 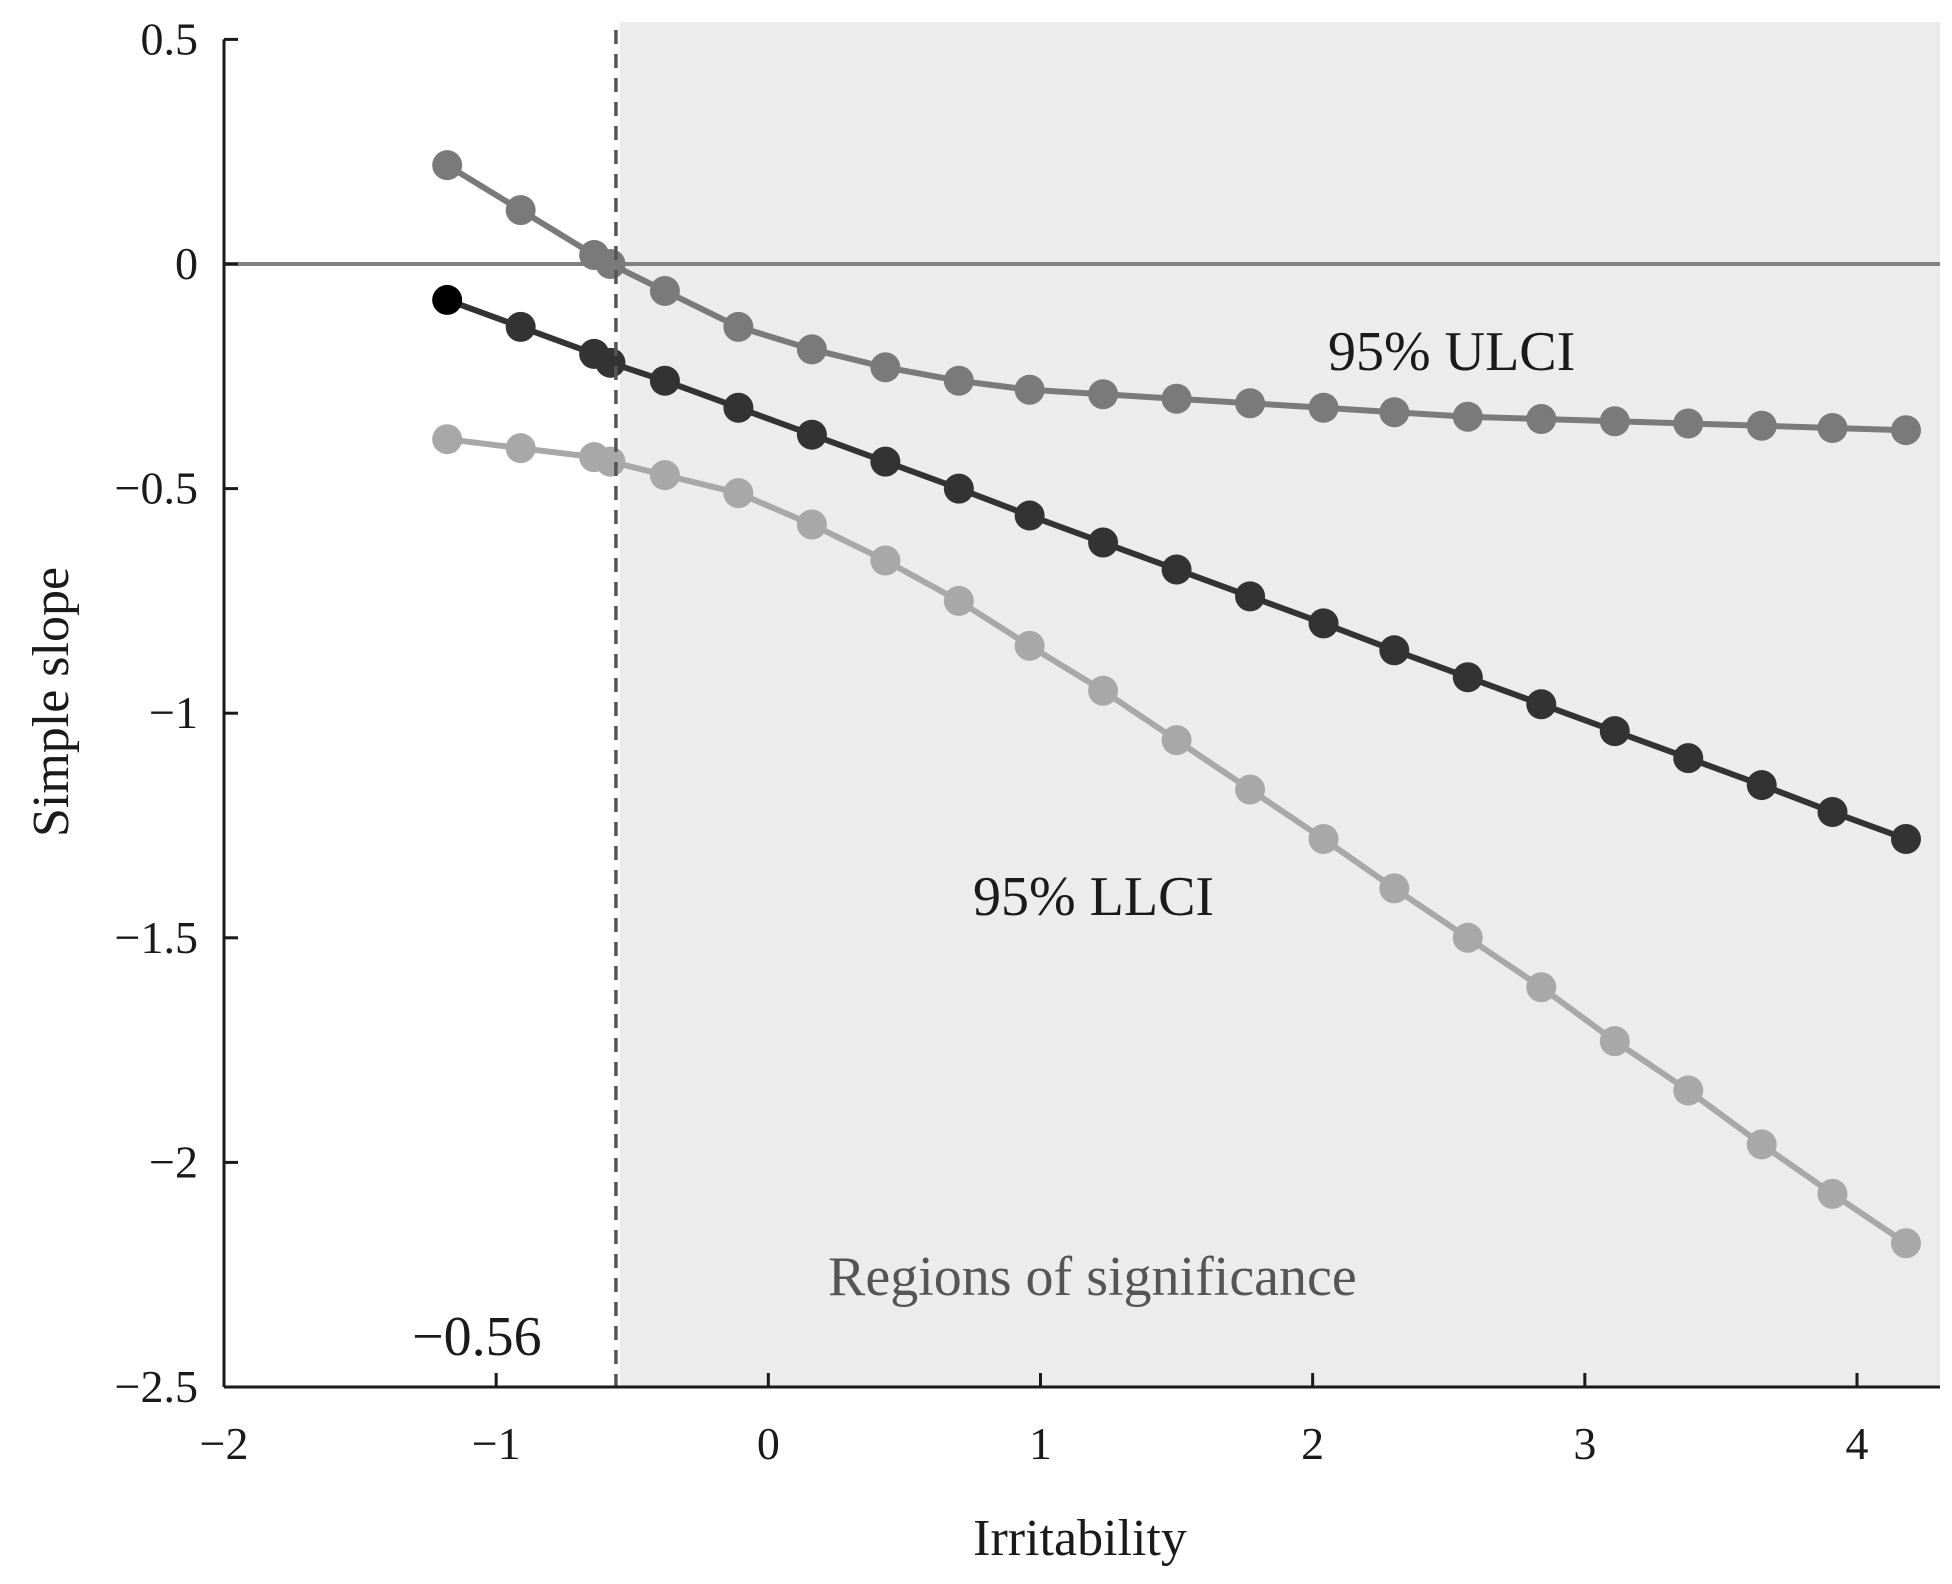 I want to click on x-tick-label: −2, so click(x=224, y=1443).